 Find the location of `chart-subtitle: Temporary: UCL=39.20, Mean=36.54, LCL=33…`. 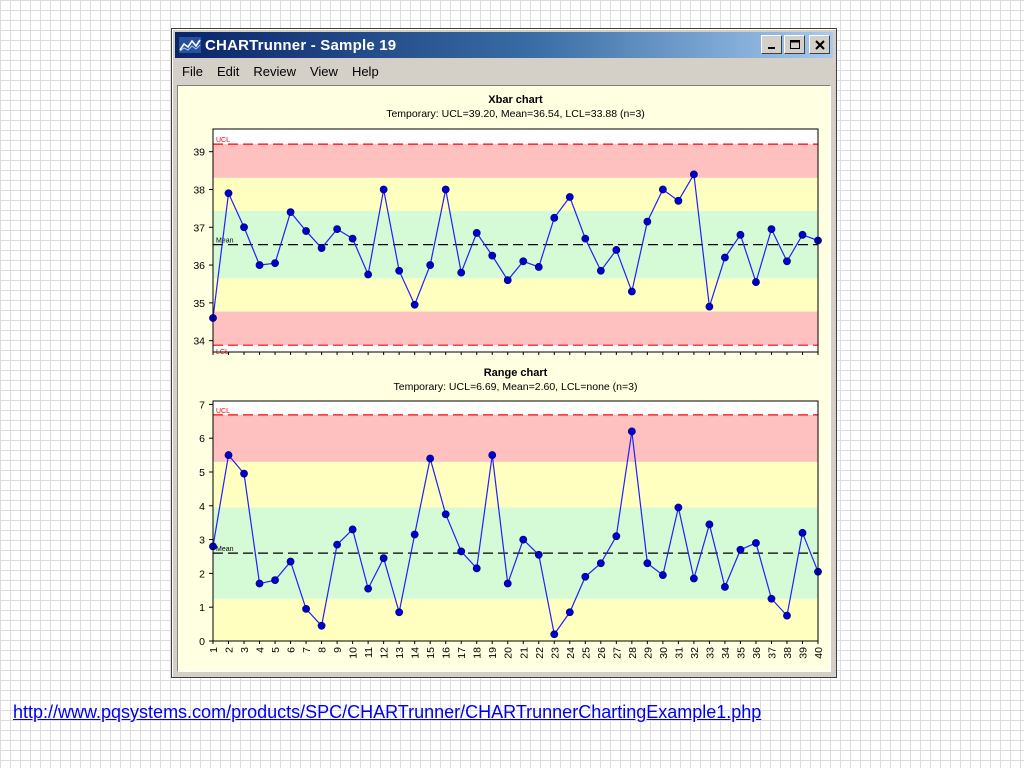

chart-subtitle: Temporary: UCL=39.20, Mean=36.54, LCL=33… is located at coordinates (515, 114).